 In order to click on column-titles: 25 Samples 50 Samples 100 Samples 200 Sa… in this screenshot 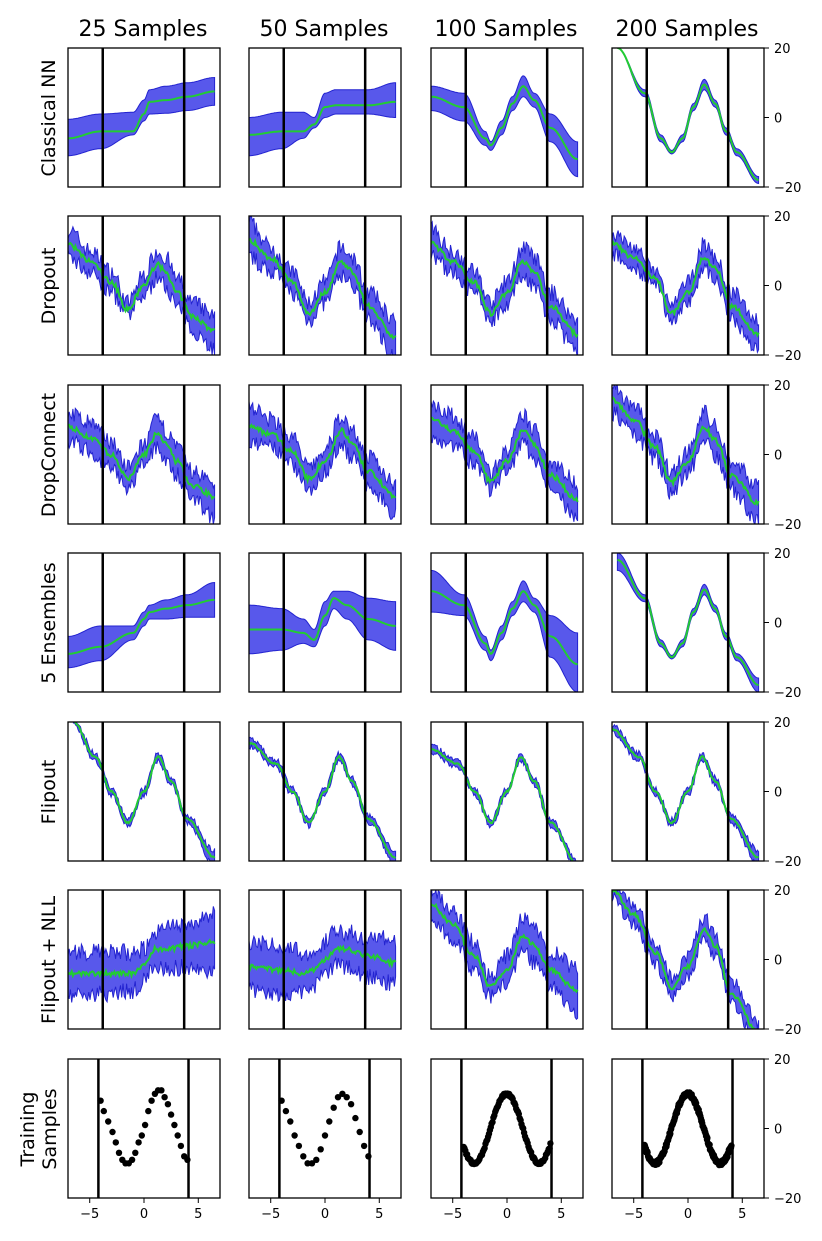, I will do `click(419, 29)`.